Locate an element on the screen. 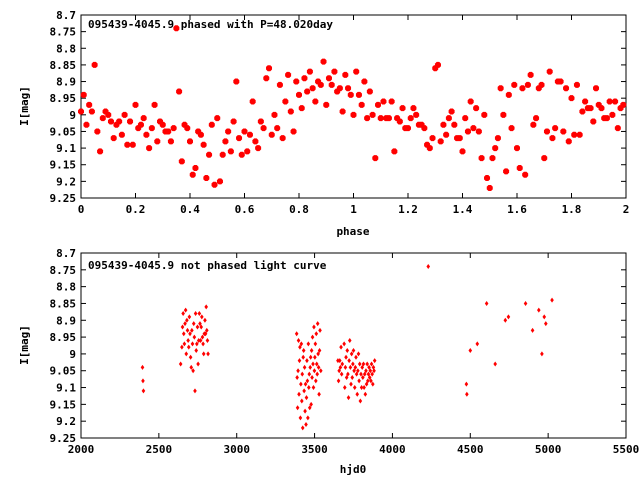  x-axis-label: phase is located at coordinates (352, 231).